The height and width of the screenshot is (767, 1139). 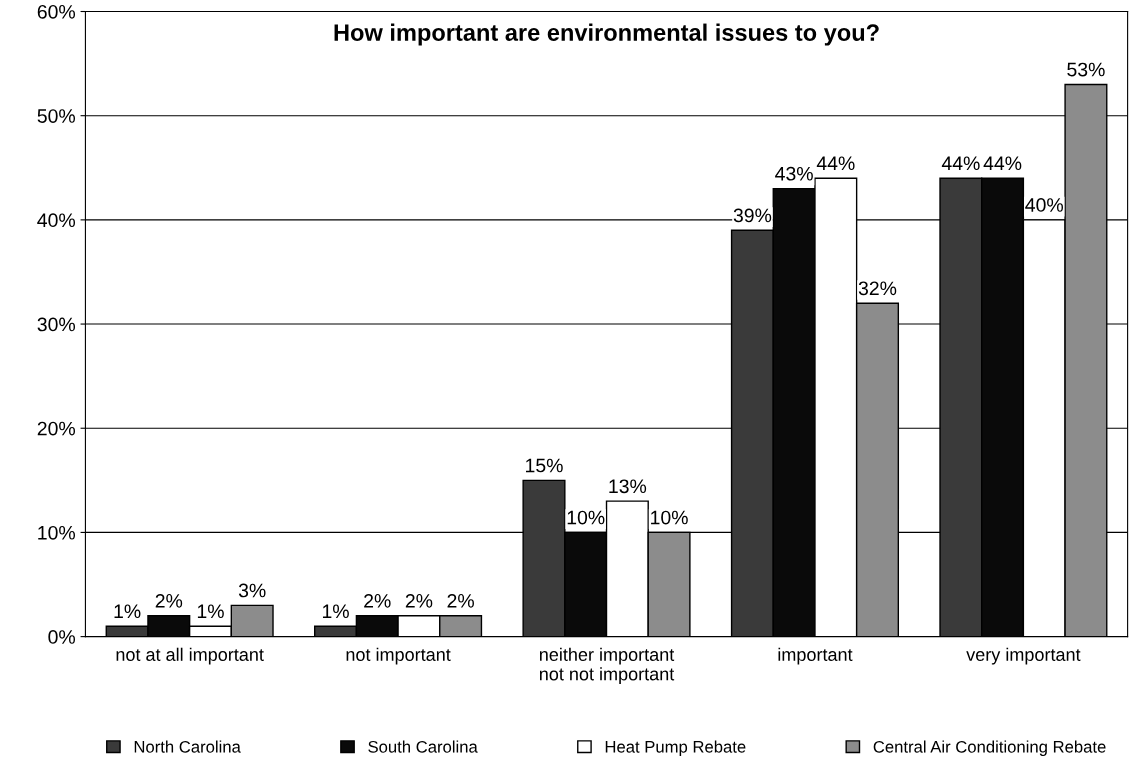 I want to click on x-tick-label: not important, so click(x=398, y=656).